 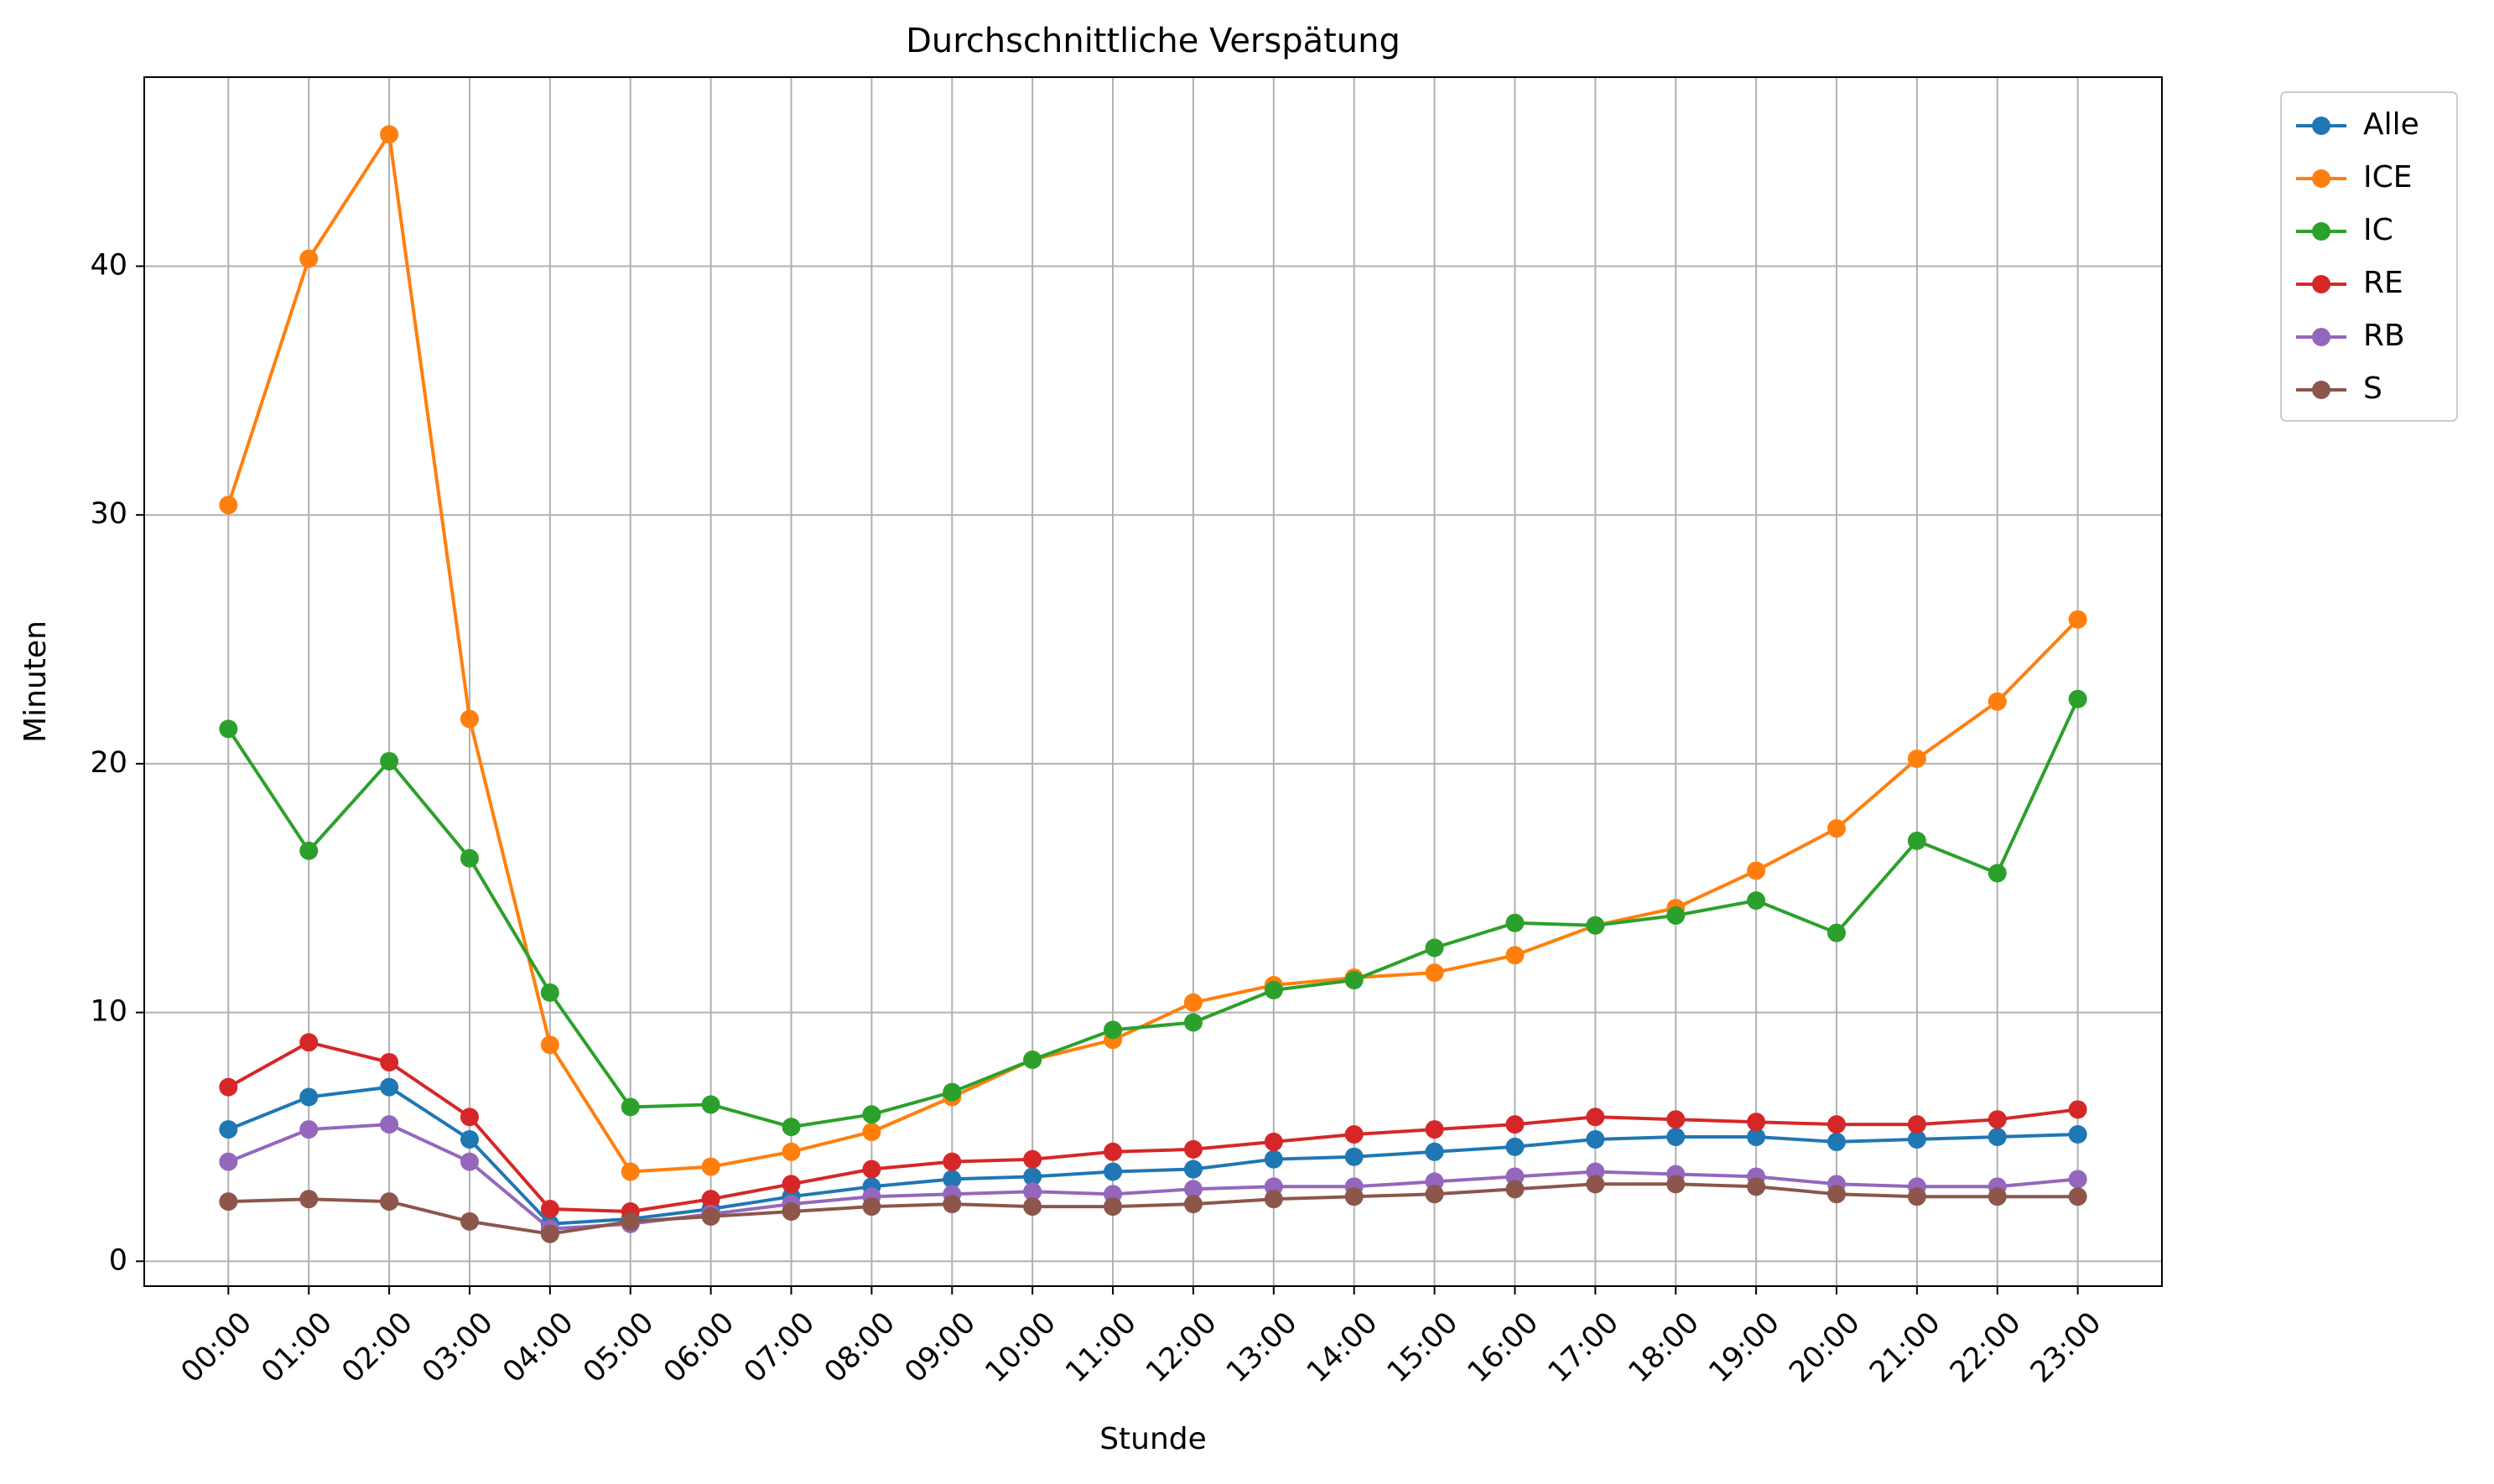 What do you see at coordinates (1986, 1348) in the screenshot?
I see `x-tick-label: 22:00` at bounding box center [1986, 1348].